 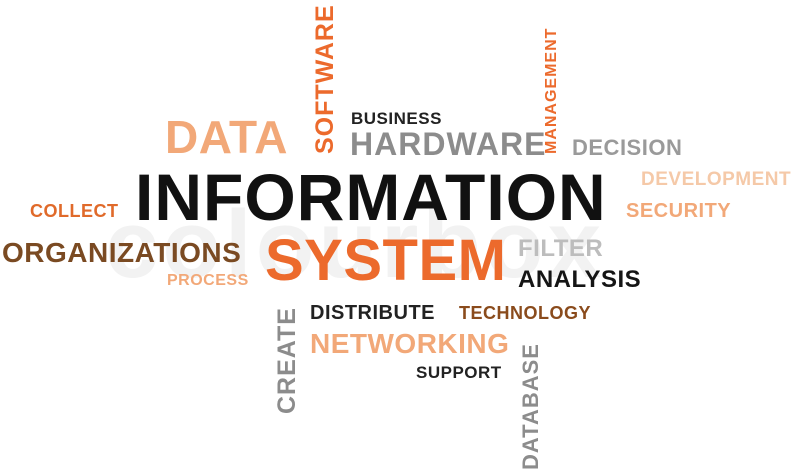 What do you see at coordinates (716, 179) in the screenshot?
I see `word-development: DEVELOPMENT` at bounding box center [716, 179].